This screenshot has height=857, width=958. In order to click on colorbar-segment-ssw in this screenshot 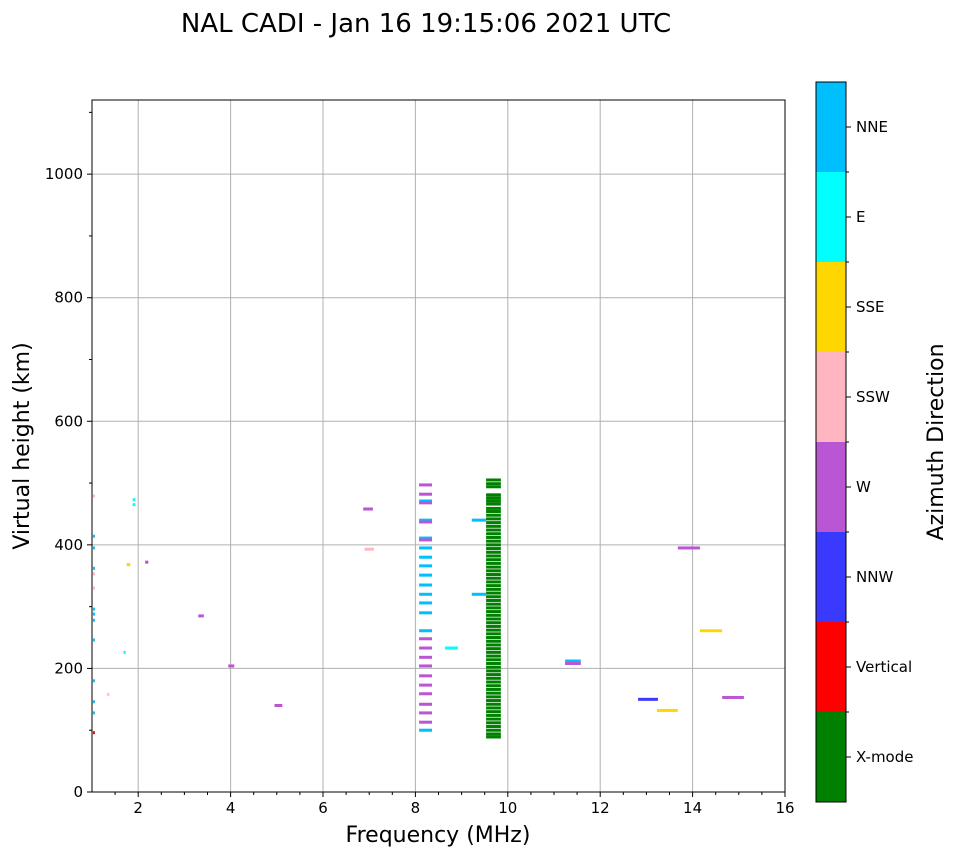, I will do `click(831, 397)`.